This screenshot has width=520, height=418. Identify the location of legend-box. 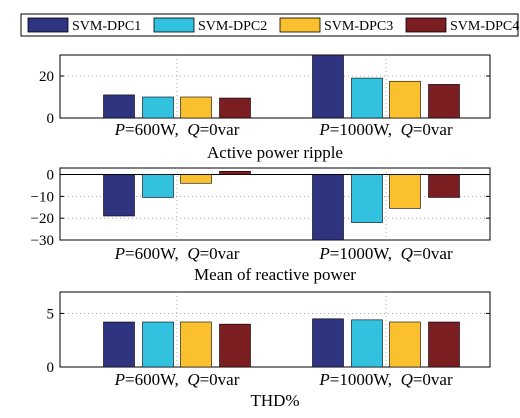
(269, 25).